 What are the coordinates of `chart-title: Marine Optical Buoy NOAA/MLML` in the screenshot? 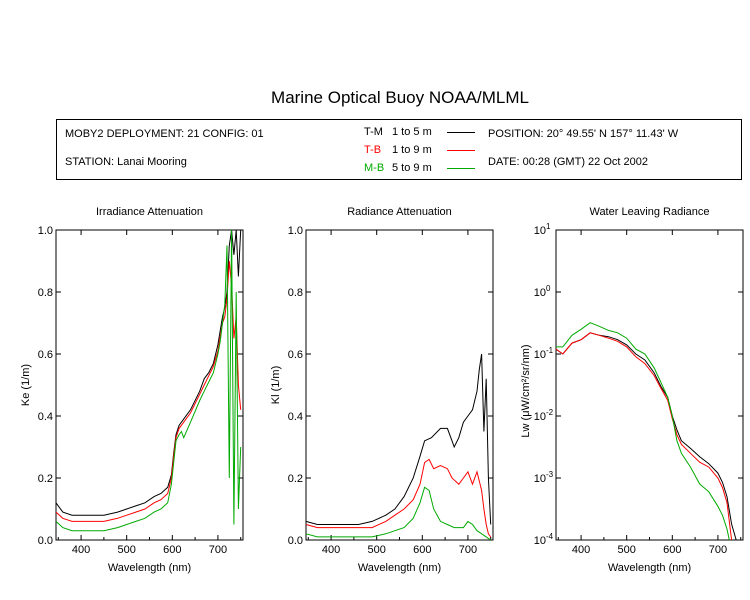 It's located at (400, 97).